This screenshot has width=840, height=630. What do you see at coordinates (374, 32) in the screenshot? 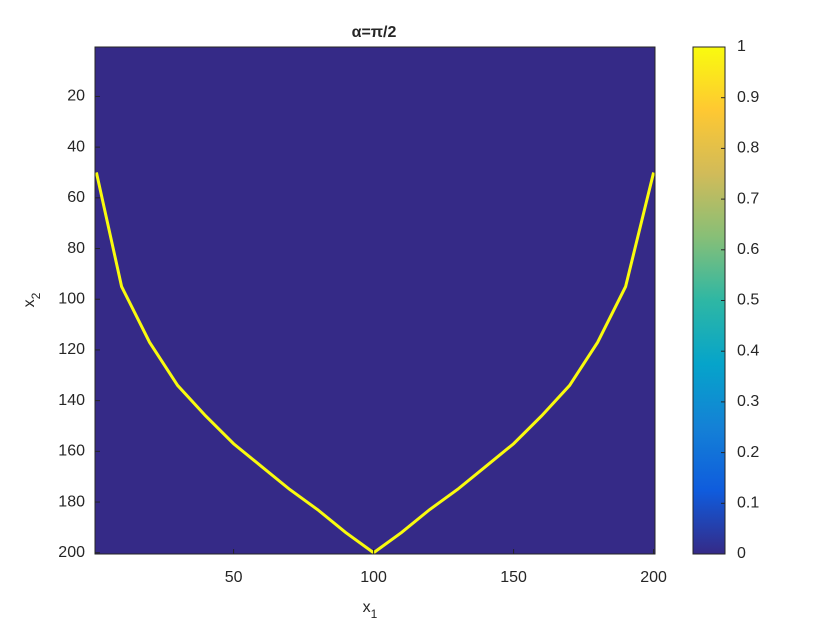
I see `chart-title: α=π/2` at bounding box center [374, 32].